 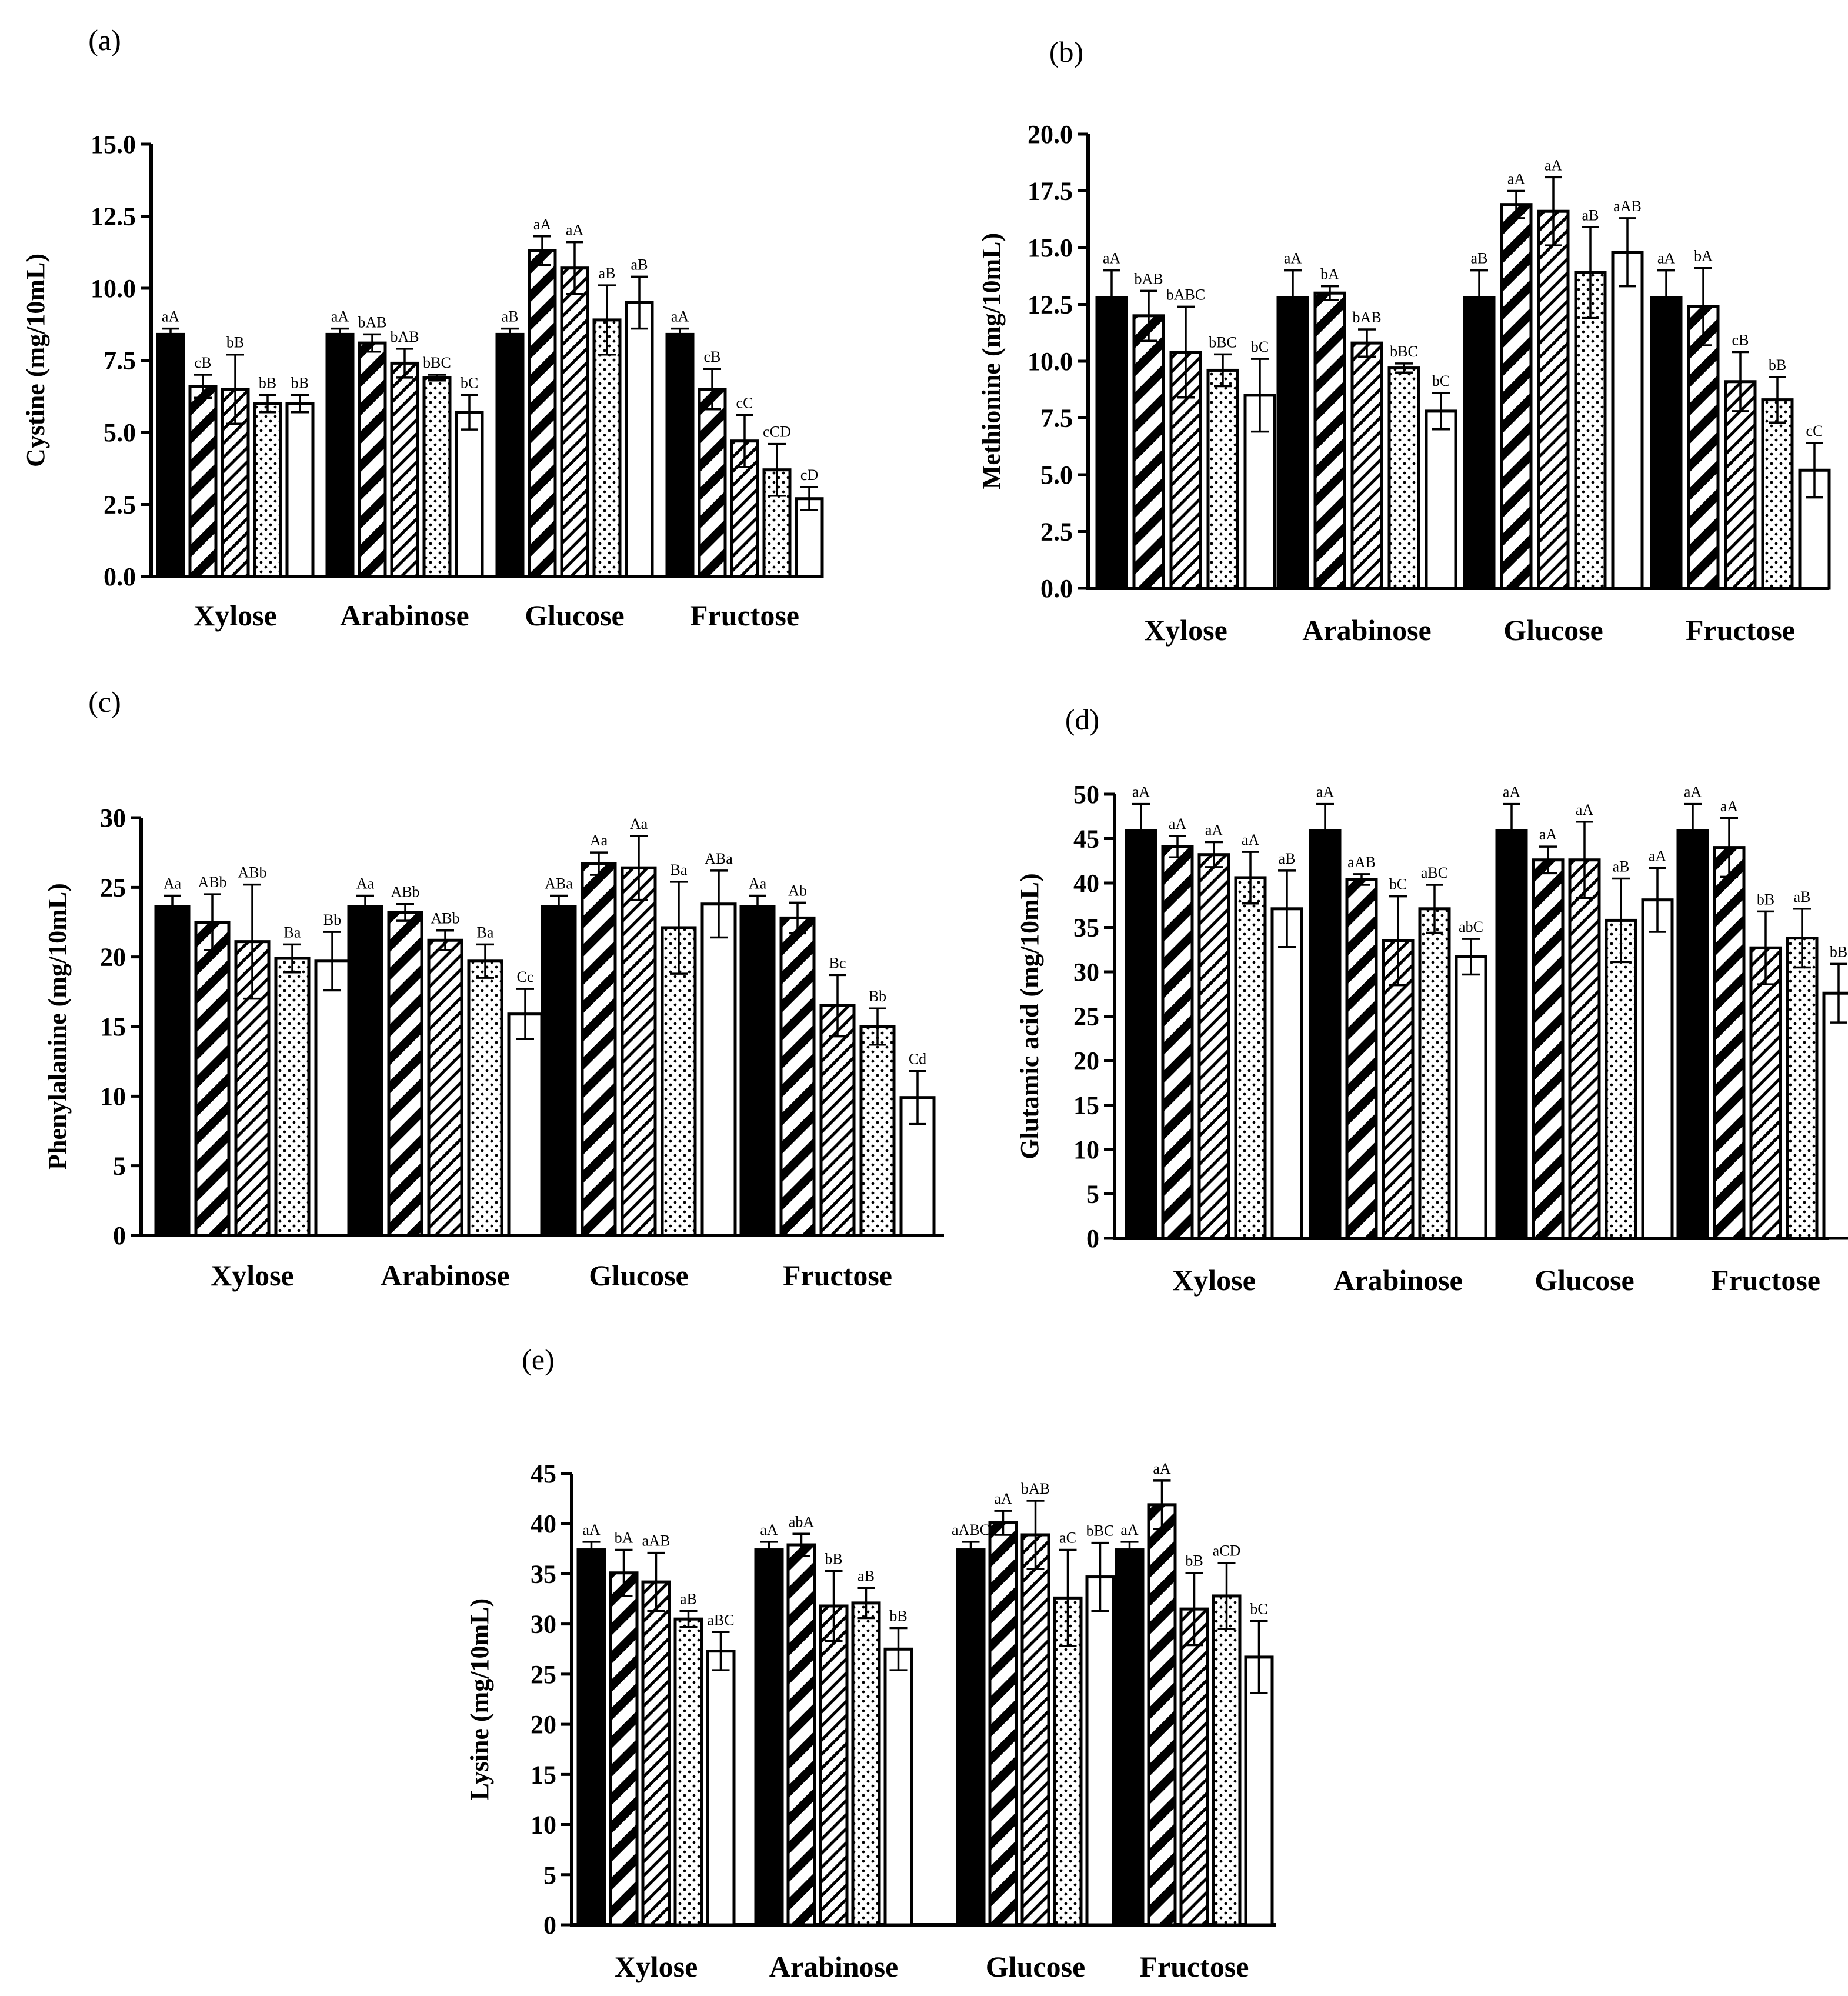 I want to click on y-tick-label: 40, so click(x=543, y=1524).